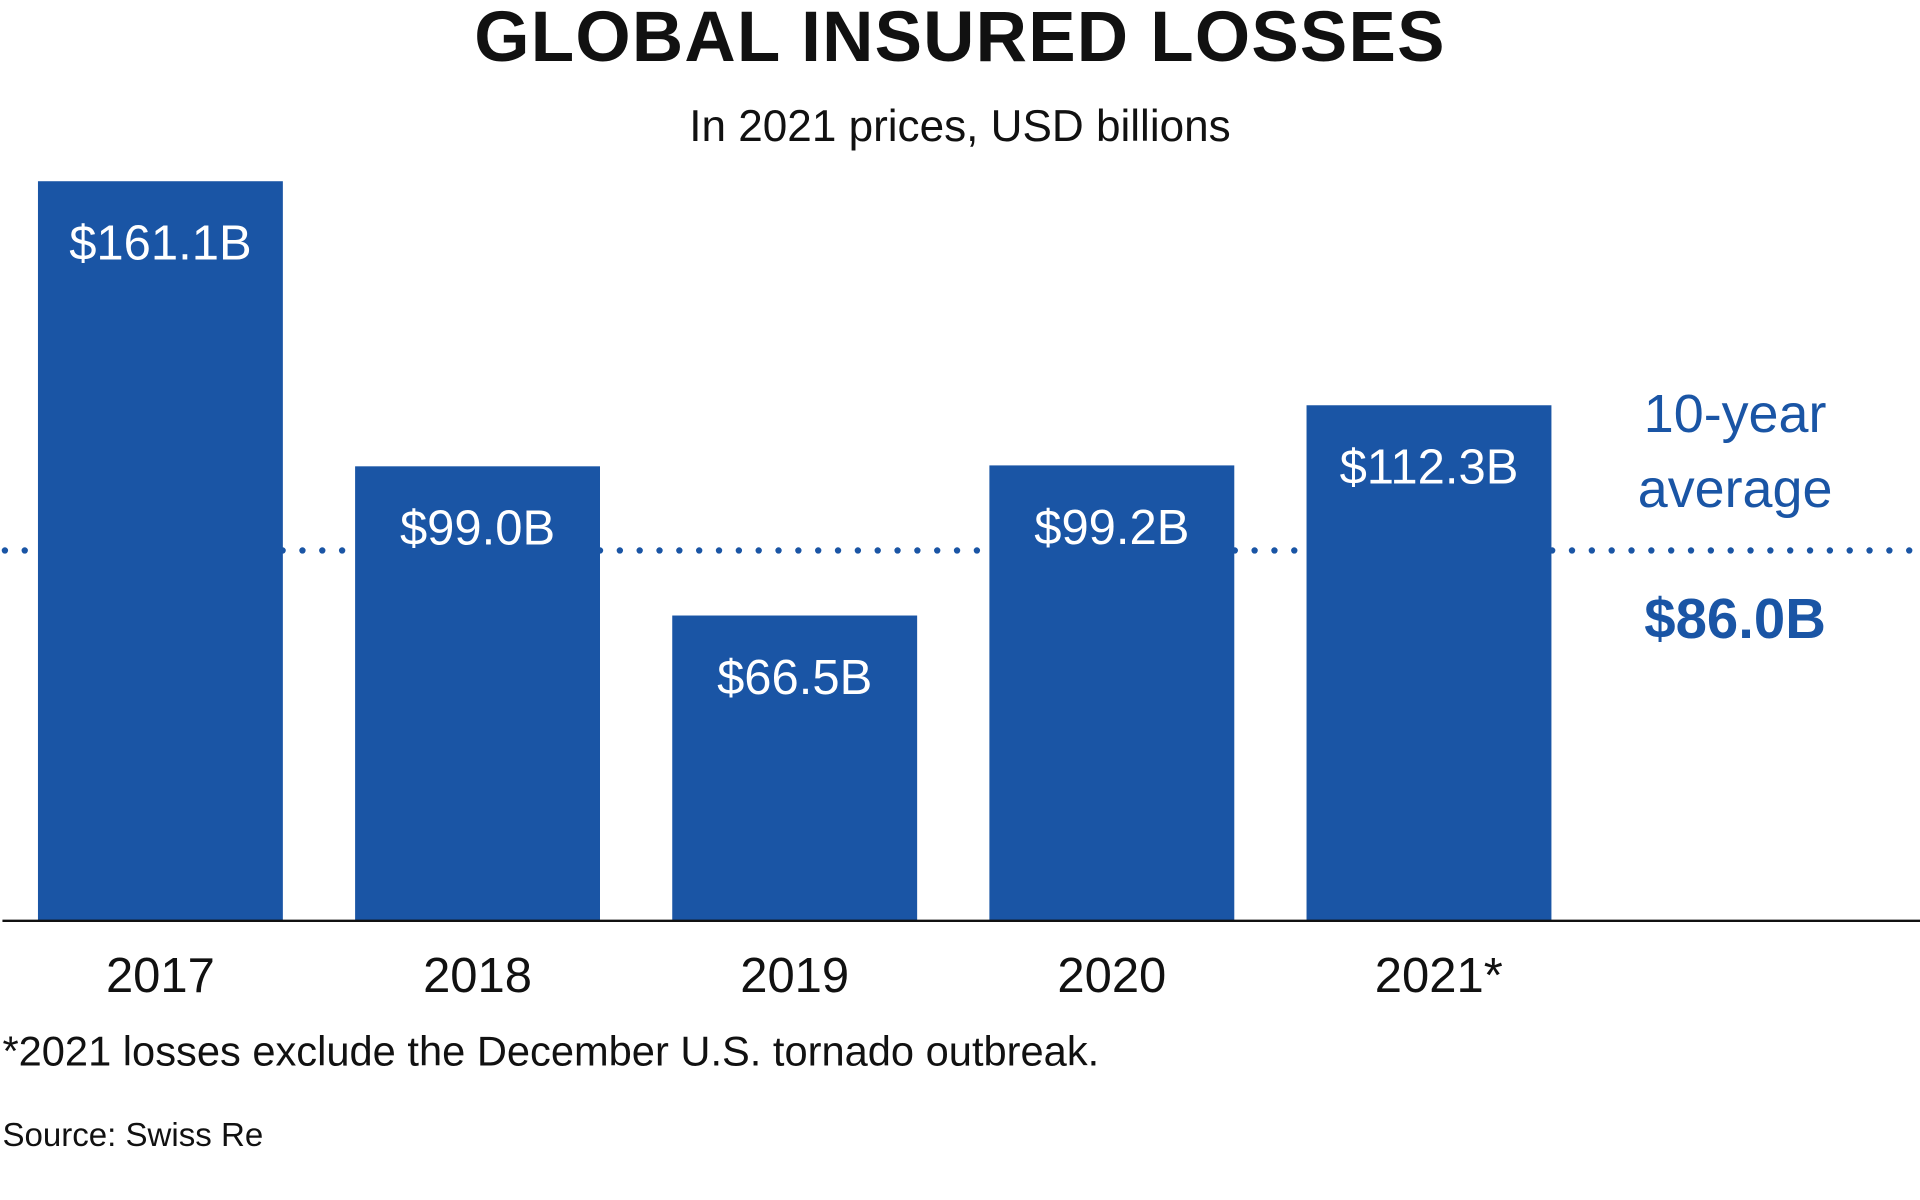 This screenshot has width=1920, height=1200. I want to click on bar-value-label: $99.2B, so click(1111, 528).